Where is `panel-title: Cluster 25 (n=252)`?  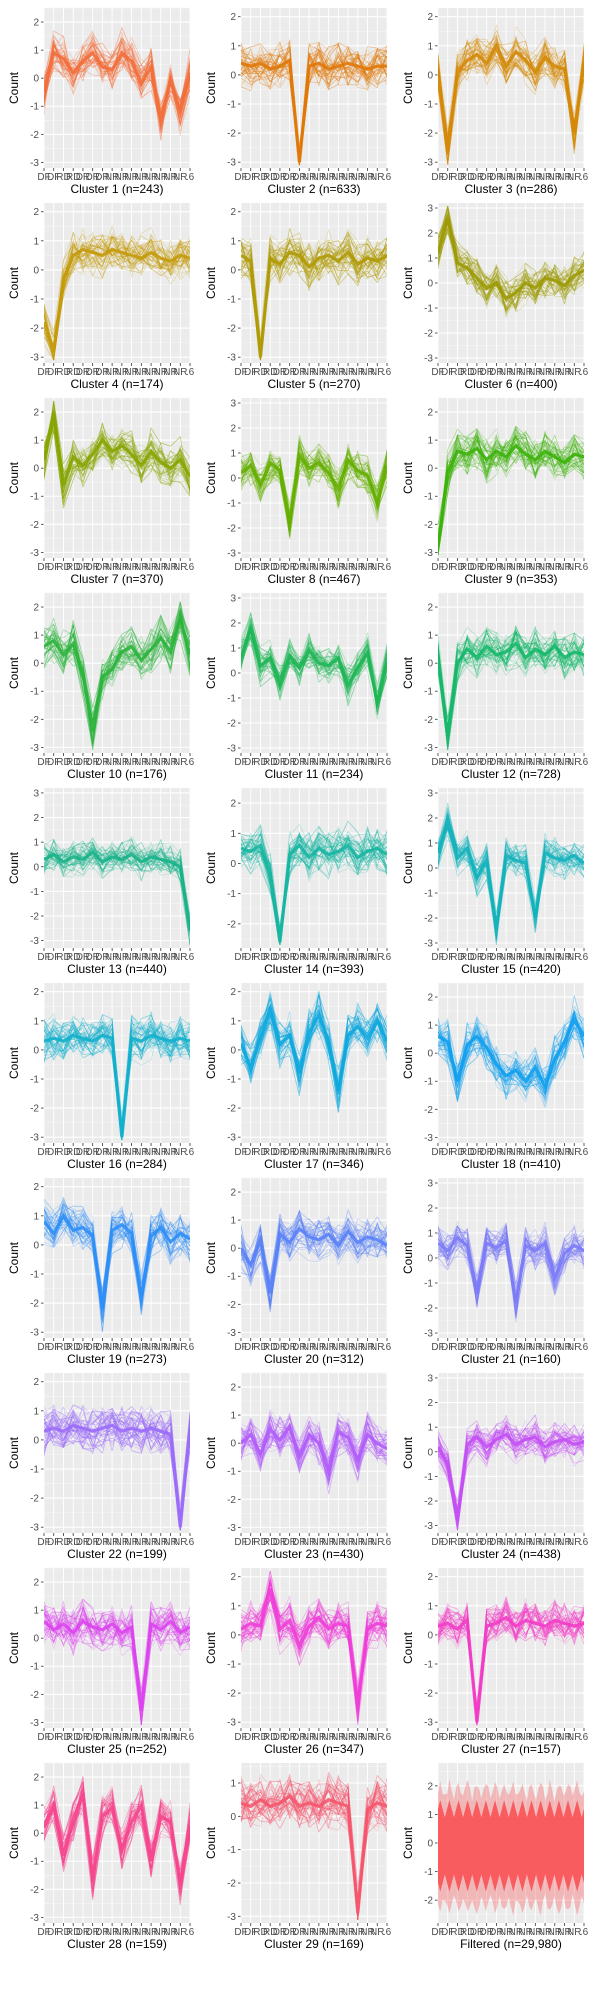
panel-title: Cluster 25 (n=252) is located at coordinates (117, 1749).